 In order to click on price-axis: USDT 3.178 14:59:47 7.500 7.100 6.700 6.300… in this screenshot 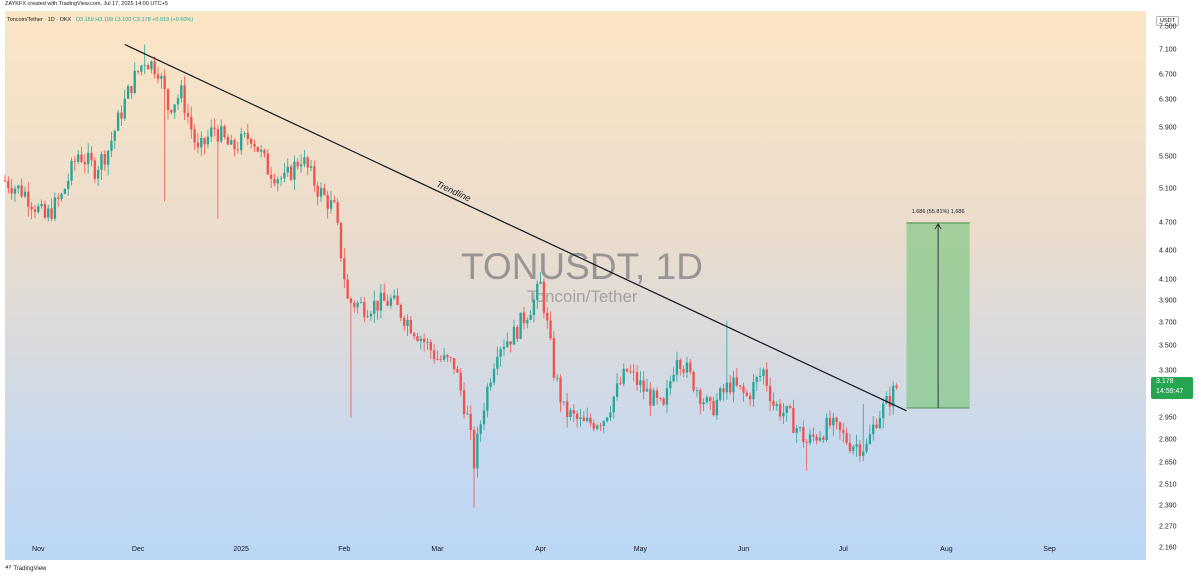, I will do `click(1172, 285)`.